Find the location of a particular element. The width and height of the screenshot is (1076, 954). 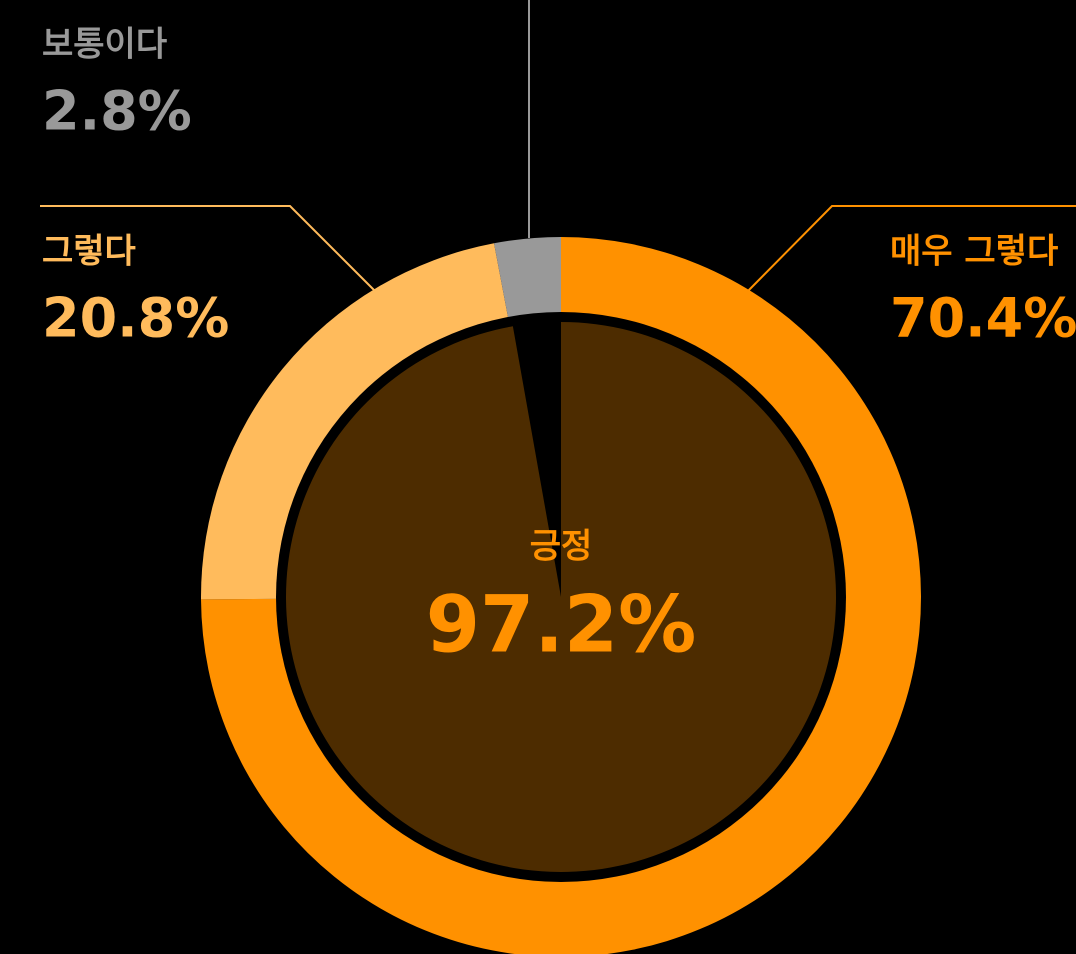

data-label: 2.8% is located at coordinates (117, 111).